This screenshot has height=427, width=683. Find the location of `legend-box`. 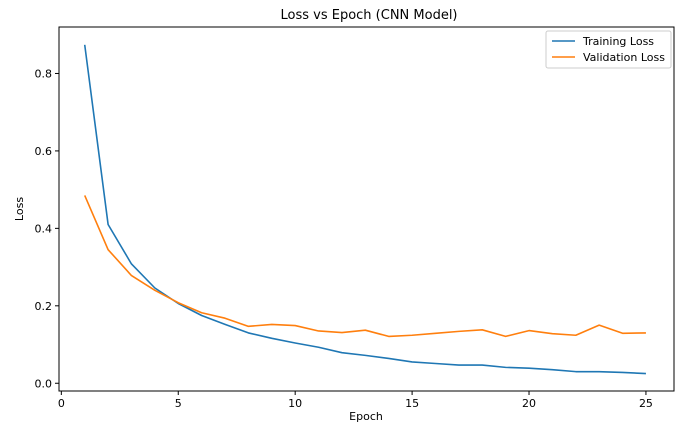

legend-box is located at coordinates (608, 49).